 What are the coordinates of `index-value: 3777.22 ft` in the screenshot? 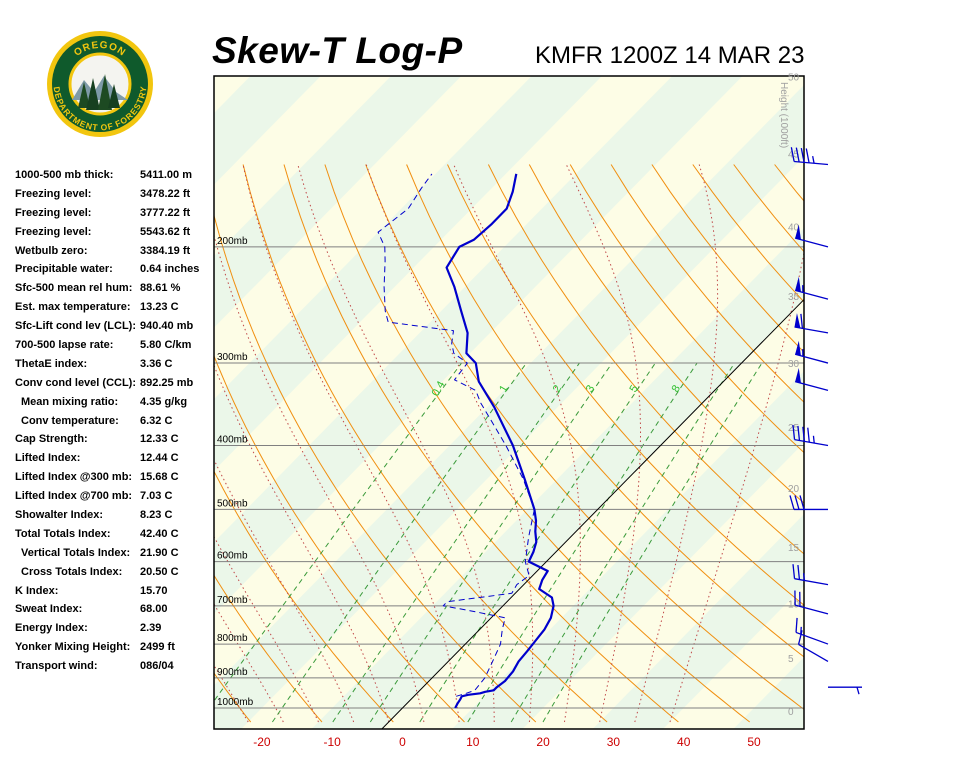 It's located at (165, 212).